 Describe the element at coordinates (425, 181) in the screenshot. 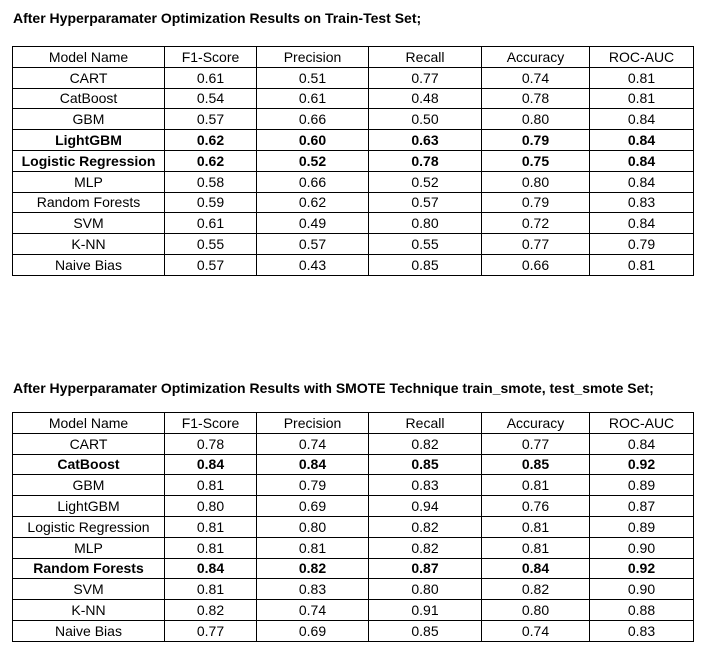

I see `cell-recall: 0.52` at that location.